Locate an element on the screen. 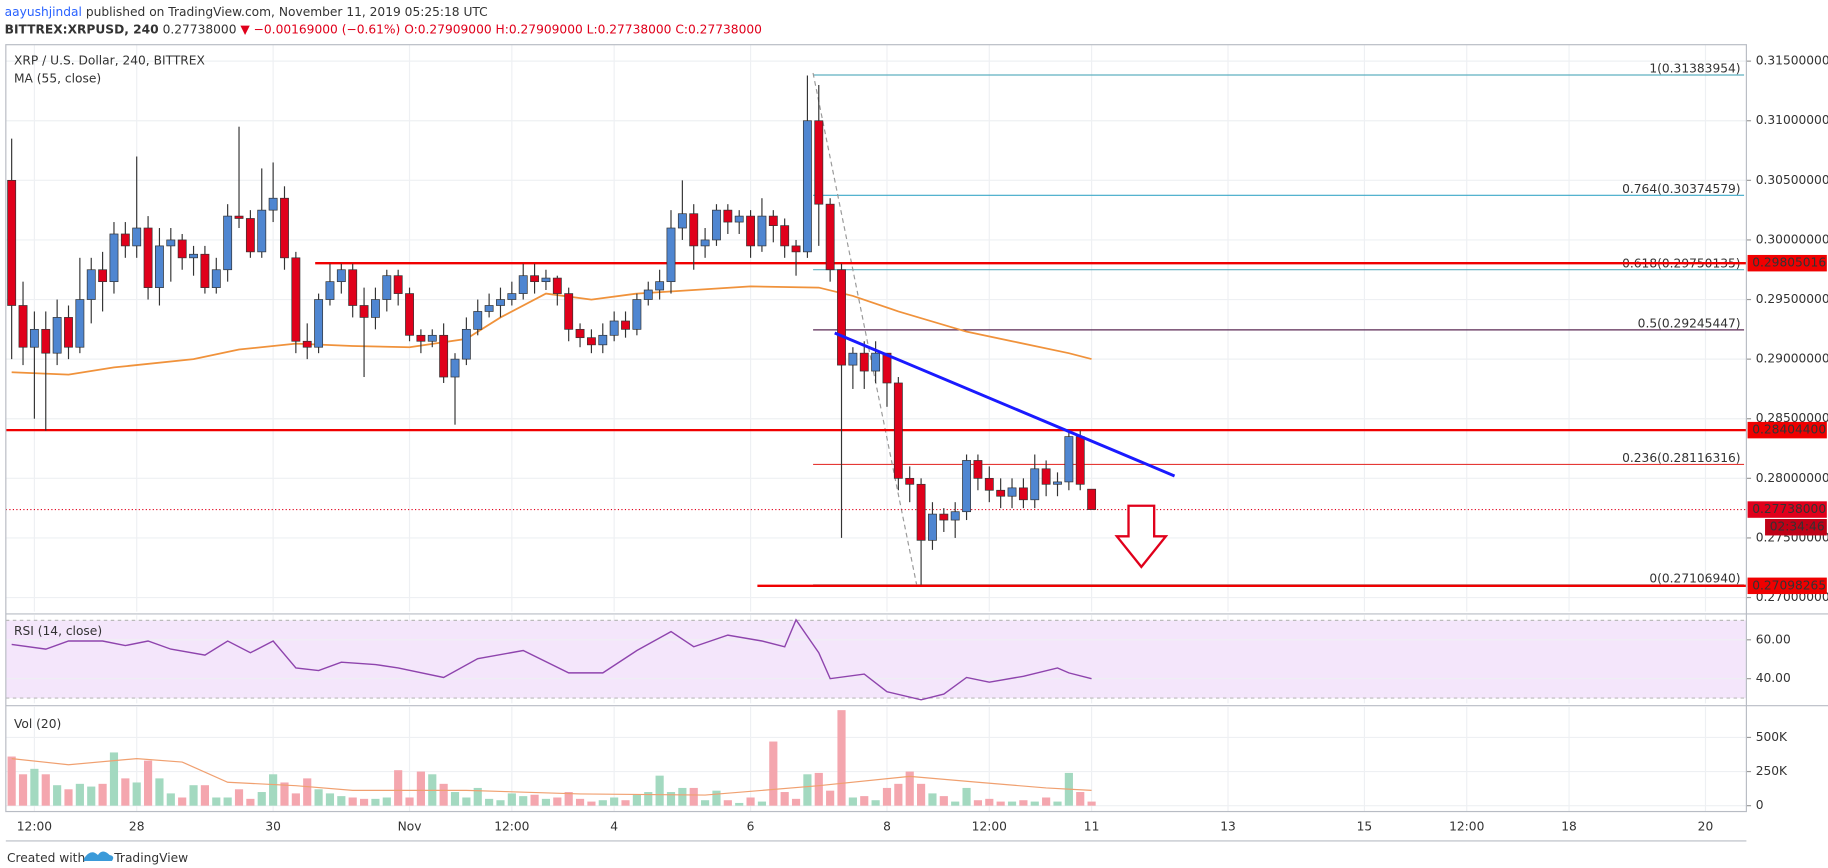 This screenshot has width=1828, height=868. last-price-tag is located at coordinates (1787, 509).